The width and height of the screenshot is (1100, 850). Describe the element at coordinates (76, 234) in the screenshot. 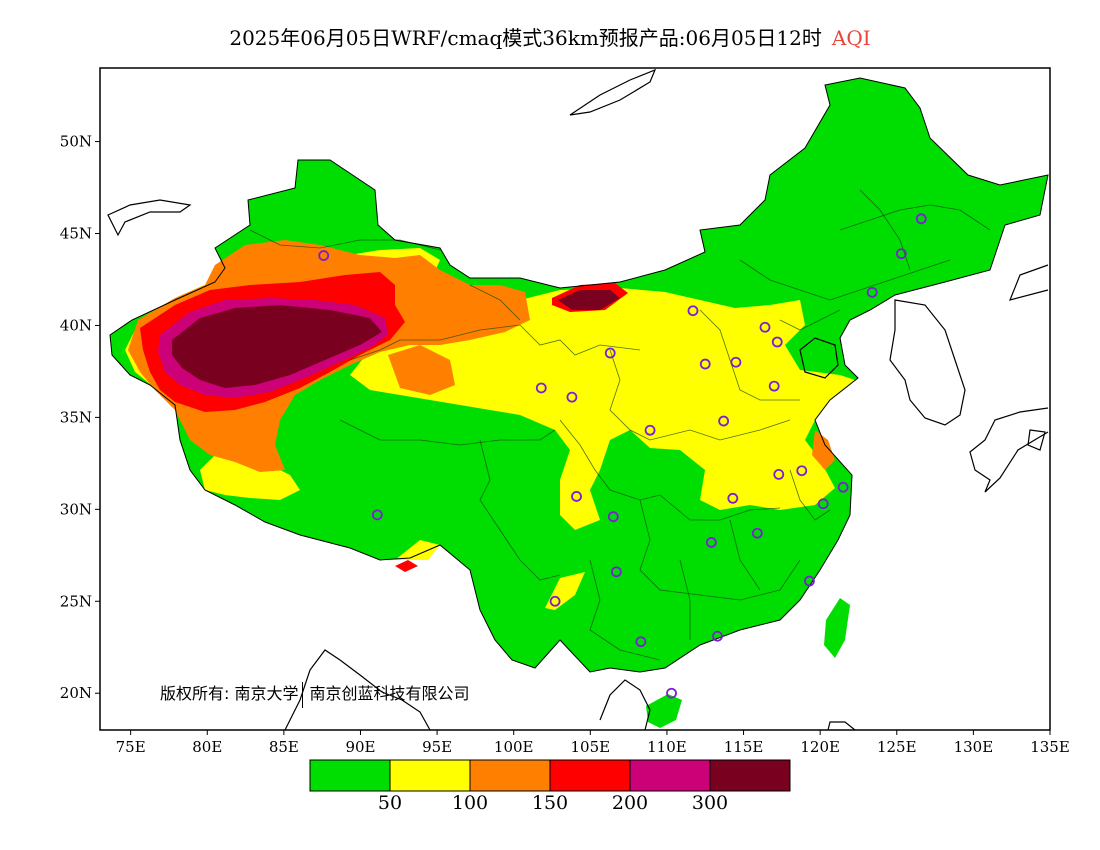

I see `y-tick-label-1: 45N` at that location.